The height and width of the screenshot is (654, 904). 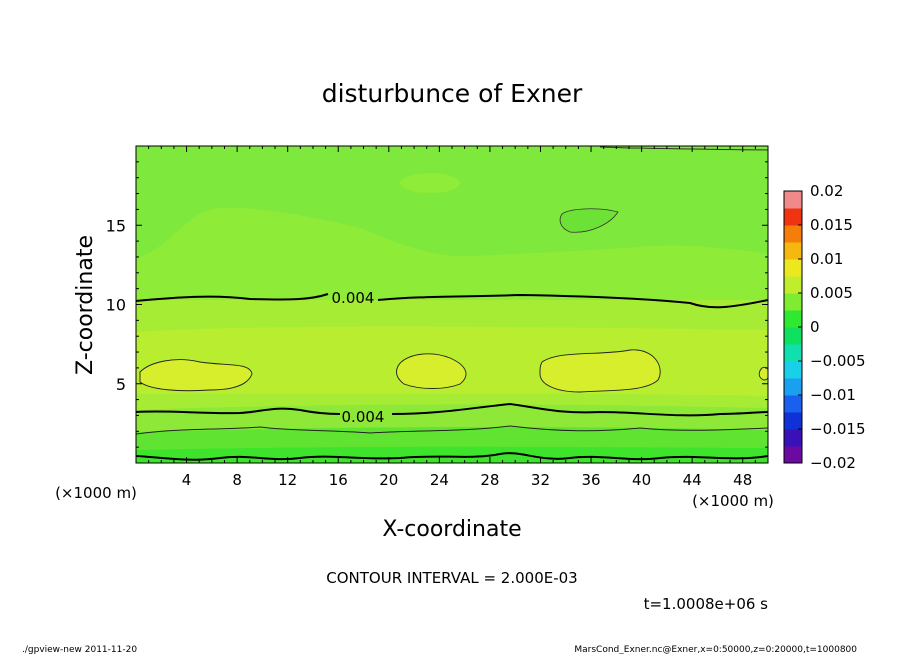 I want to click on x-tick-label: 44, so click(x=692, y=480).